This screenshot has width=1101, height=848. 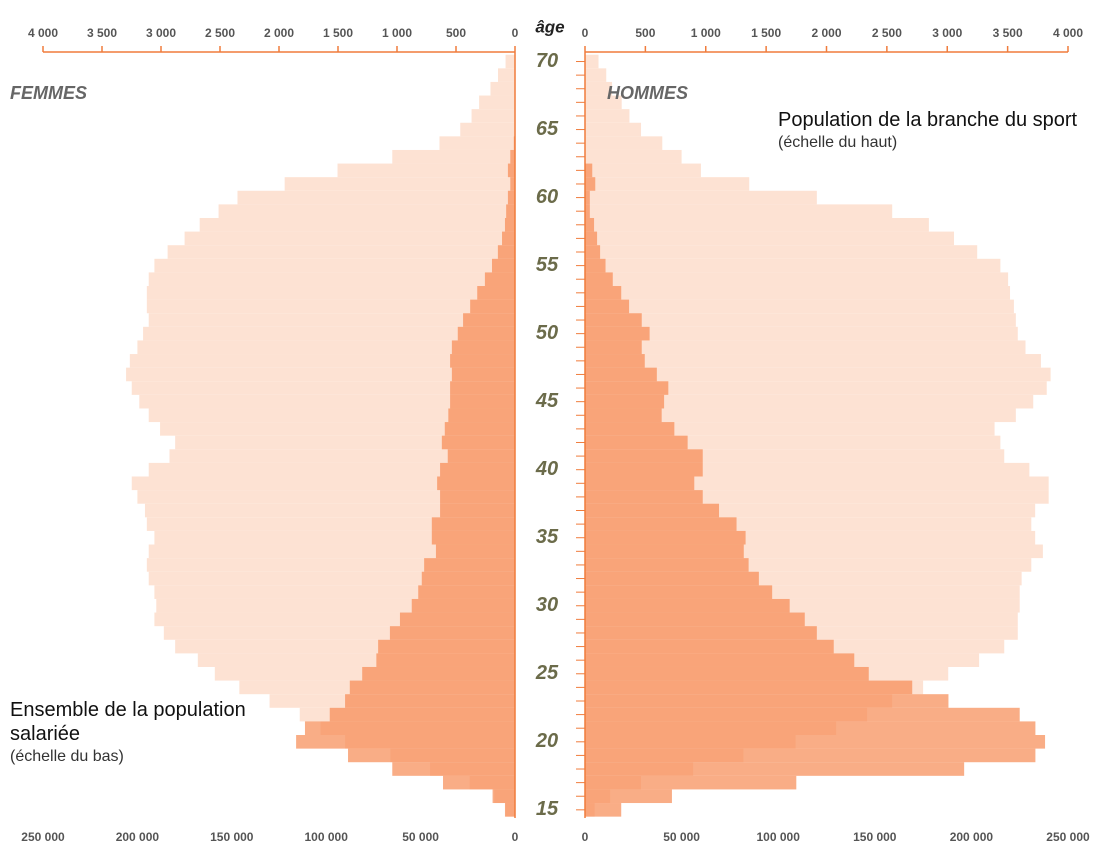 I want to click on top-tick-label: 1 500, so click(x=338, y=33).